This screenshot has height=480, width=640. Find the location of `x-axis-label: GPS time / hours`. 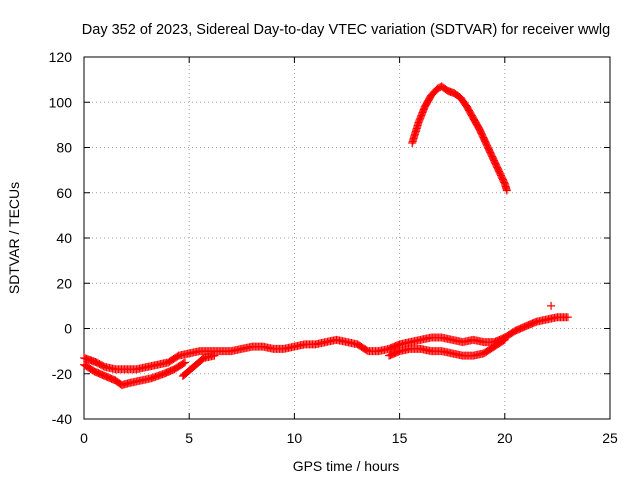

x-axis-label: GPS time / hours is located at coordinates (346, 466).